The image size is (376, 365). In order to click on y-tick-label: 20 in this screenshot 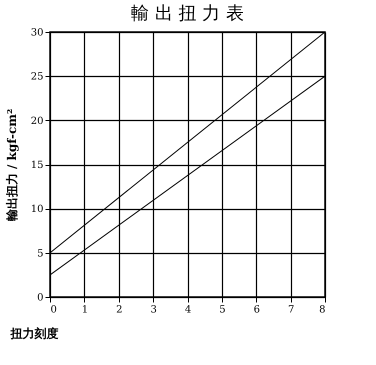, I will do `click(37, 121)`.